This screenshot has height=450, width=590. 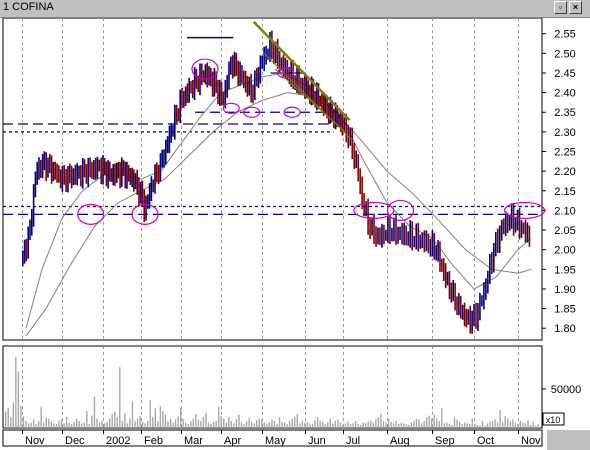 I want to click on trendline, so click(x=310, y=100).